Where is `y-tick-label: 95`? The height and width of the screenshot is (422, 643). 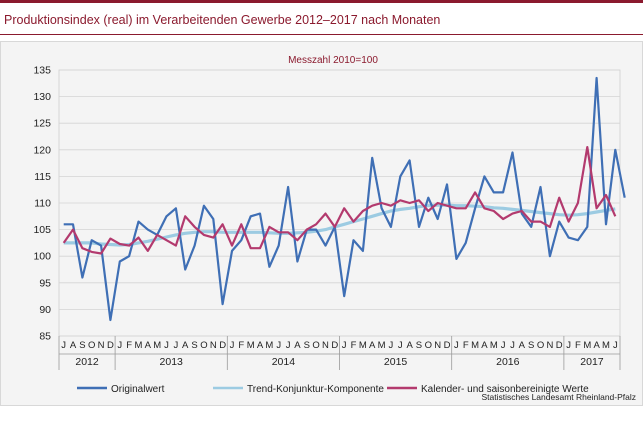 y-tick-label: 95 is located at coordinates (45, 283).